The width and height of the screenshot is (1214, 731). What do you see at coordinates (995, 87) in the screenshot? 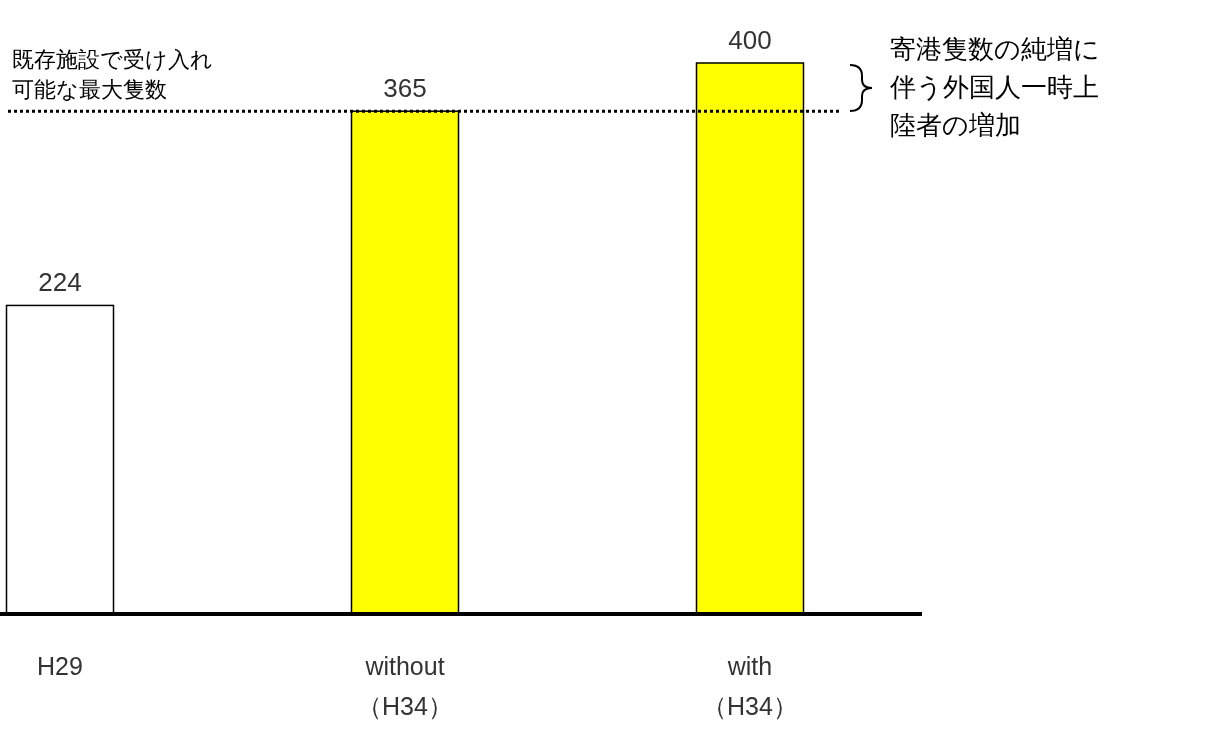
I see `text: 寄港隻数の純増に伴う外国人一時上陸者の増加` at bounding box center [995, 87].